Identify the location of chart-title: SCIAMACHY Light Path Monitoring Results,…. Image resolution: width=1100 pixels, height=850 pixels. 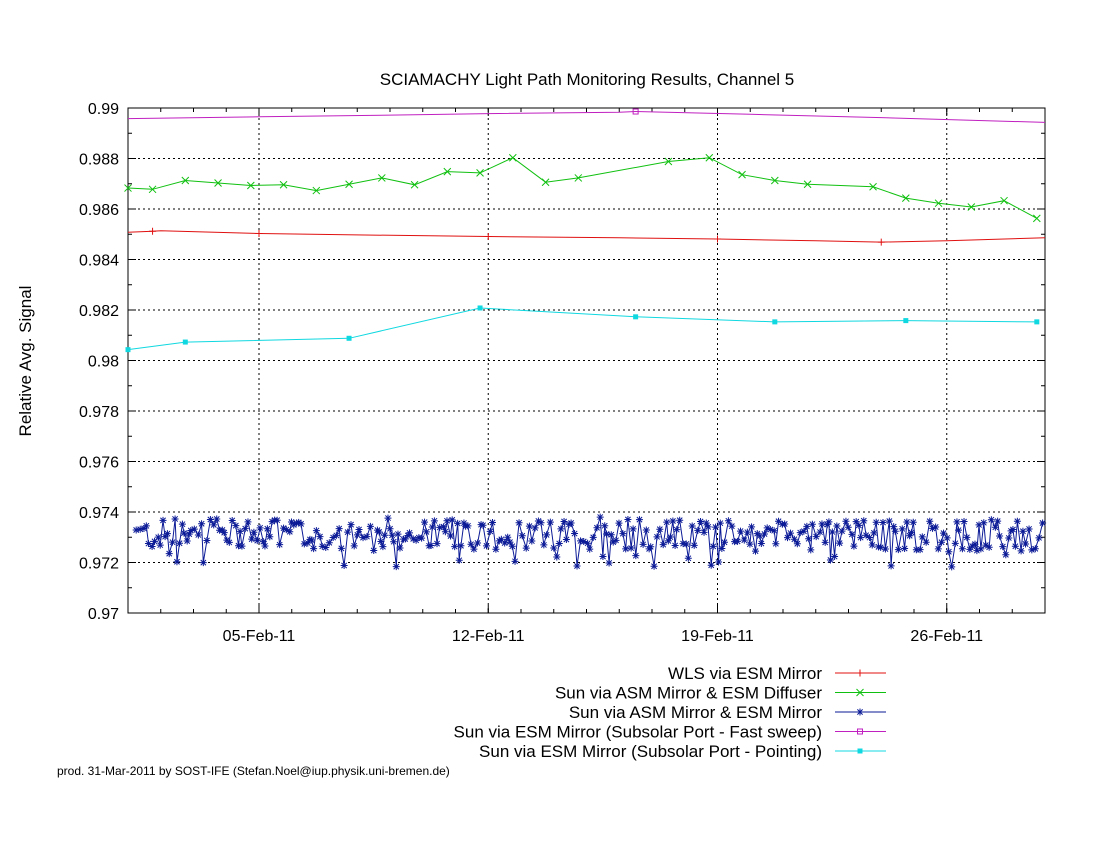
(587, 79).